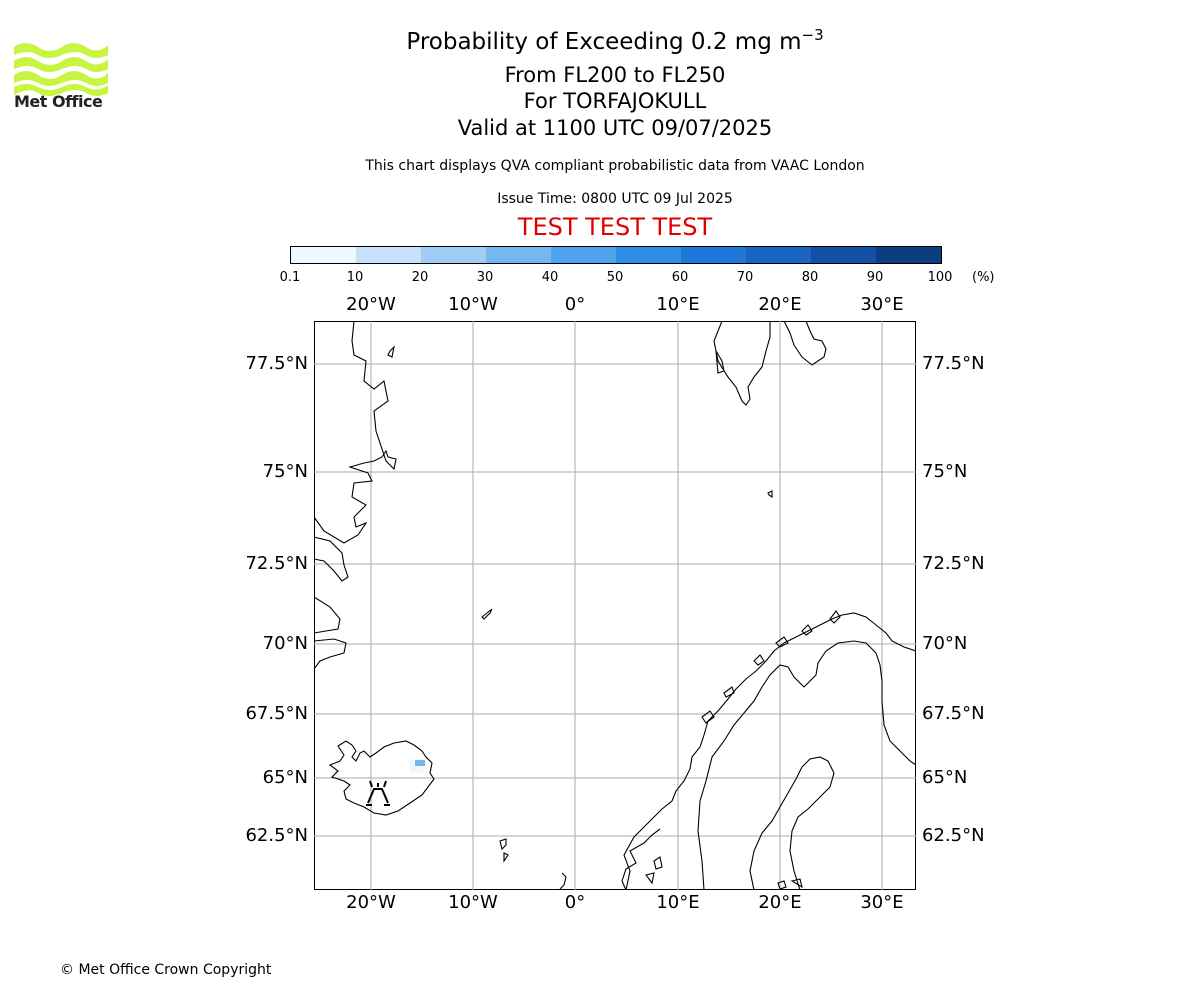 This screenshot has width=1200, height=1000. Describe the element at coordinates (940, 277) in the screenshot. I see `colorbar-tick-label: 100` at that location.